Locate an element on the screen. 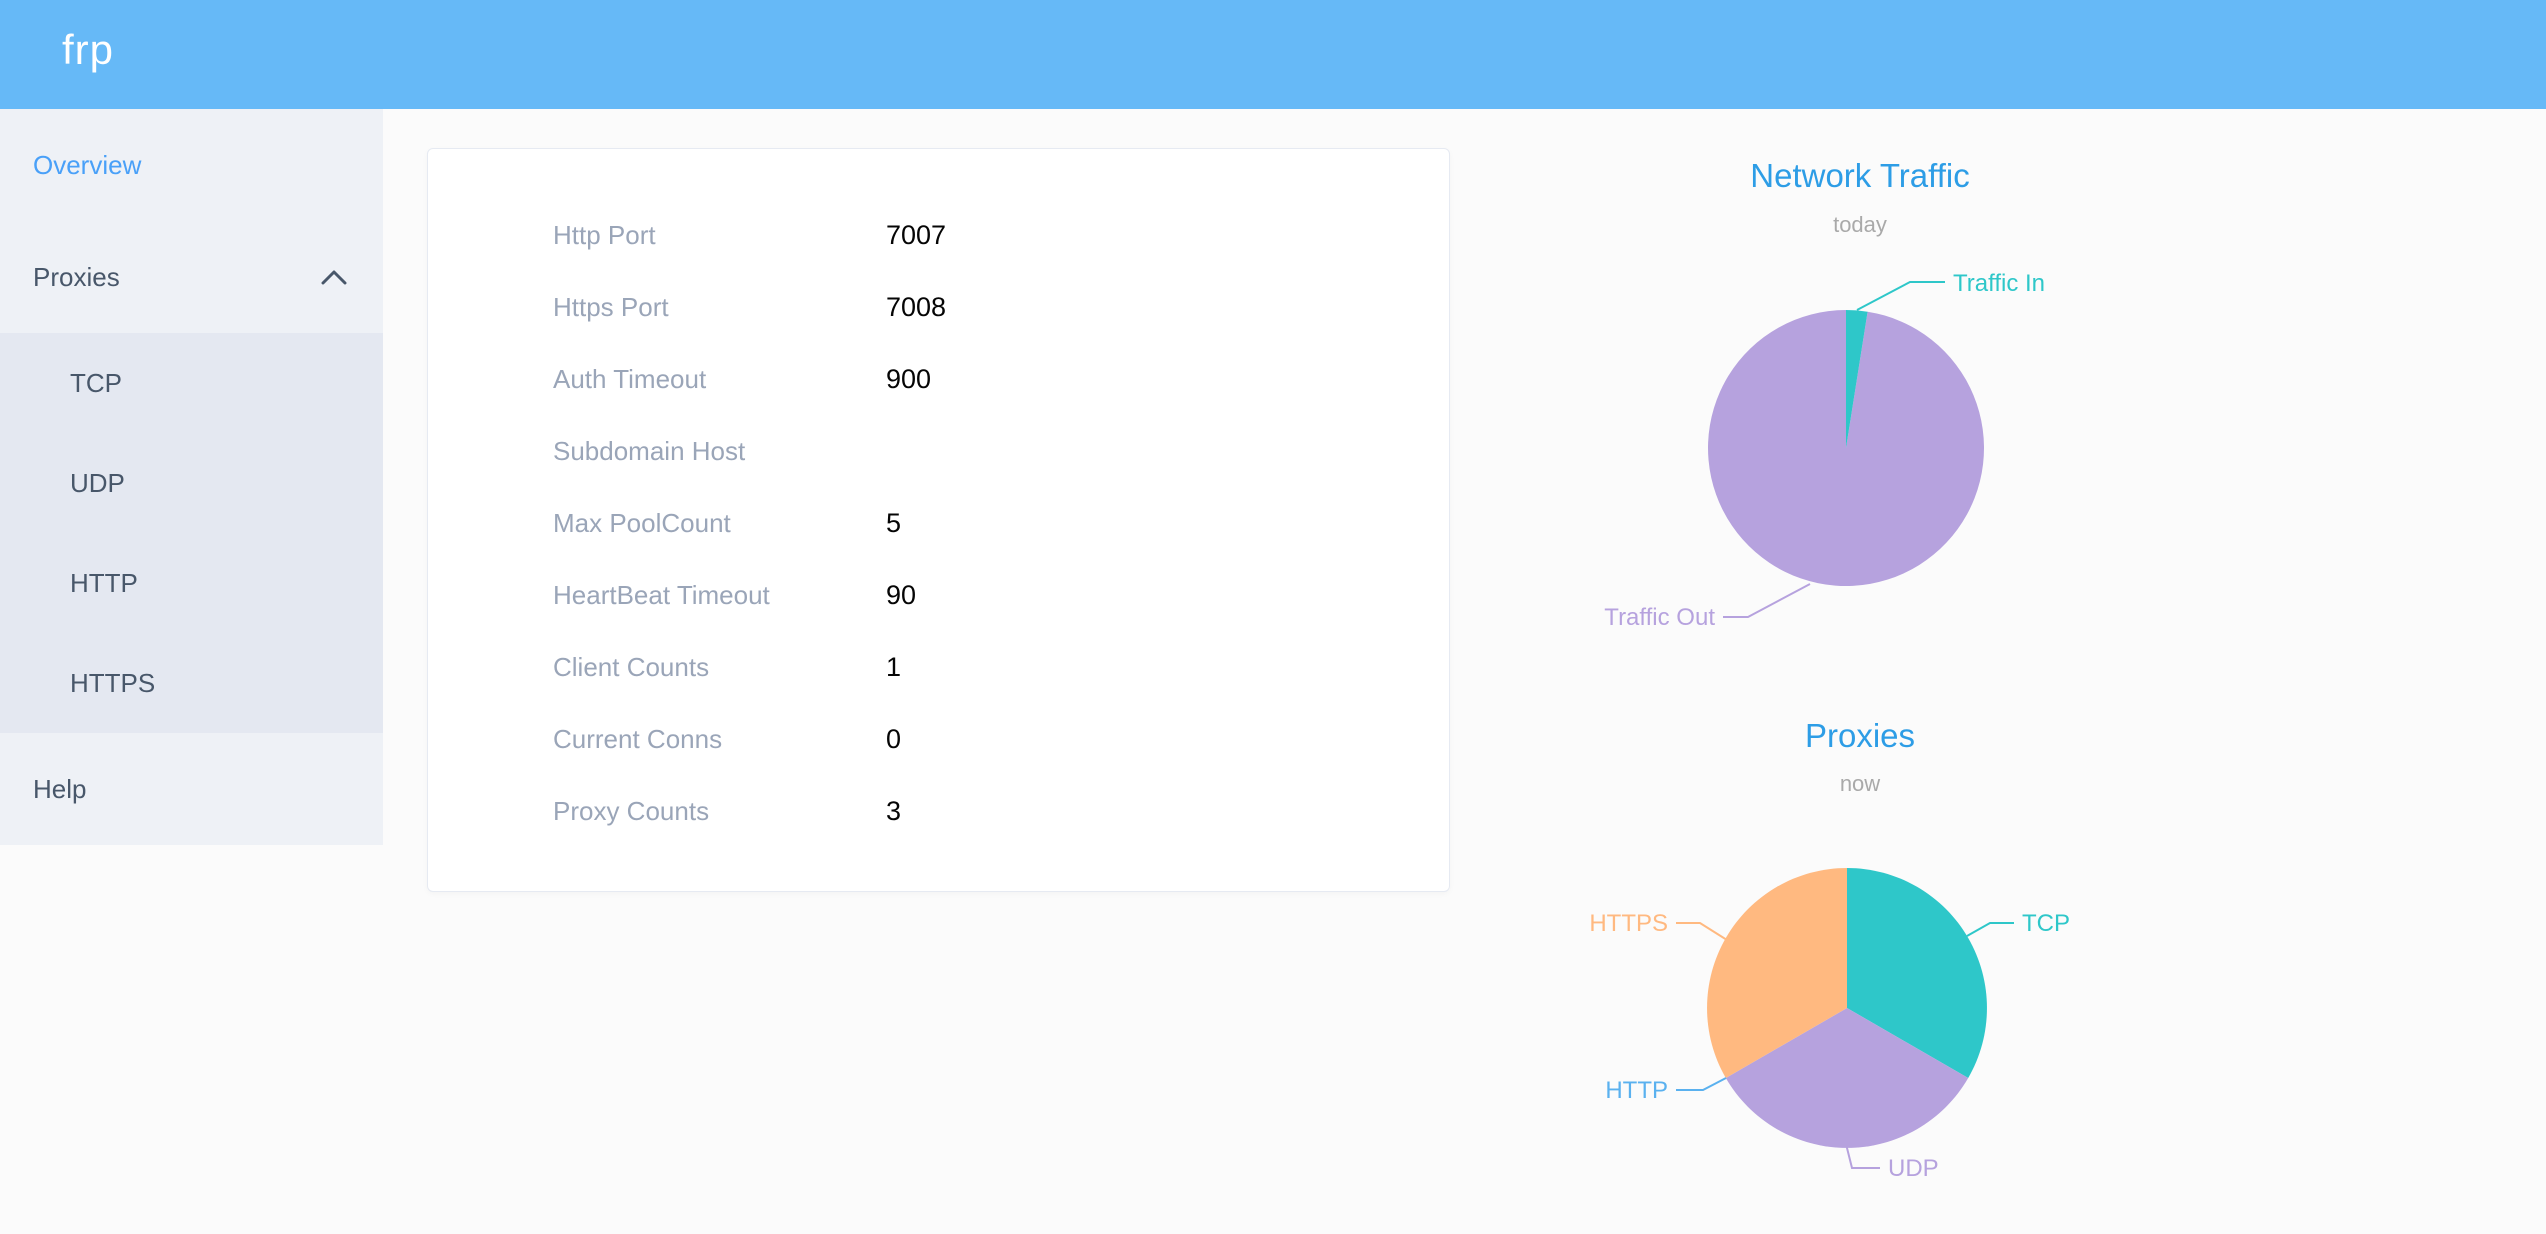  pie-slice-traffic-in is located at coordinates (1857, 379).